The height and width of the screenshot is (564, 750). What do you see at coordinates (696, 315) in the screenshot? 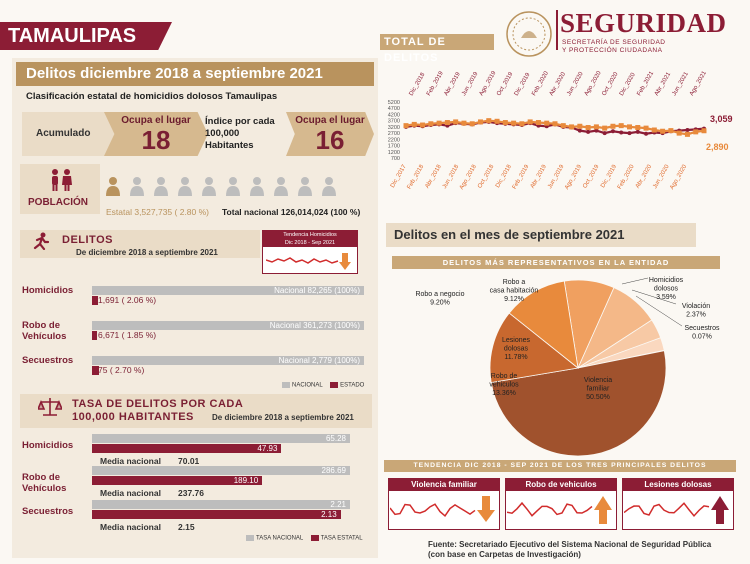
I see `pie-label: 2.37%` at bounding box center [696, 315].